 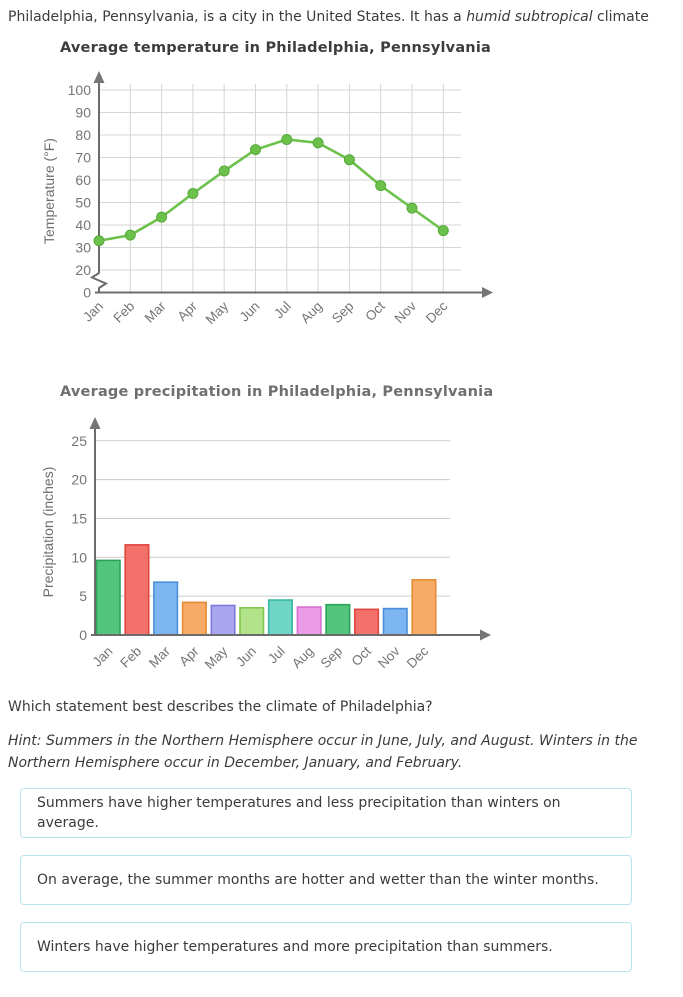 What do you see at coordinates (83, 135) in the screenshot?
I see `y-tick-label: 80` at bounding box center [83, 135].